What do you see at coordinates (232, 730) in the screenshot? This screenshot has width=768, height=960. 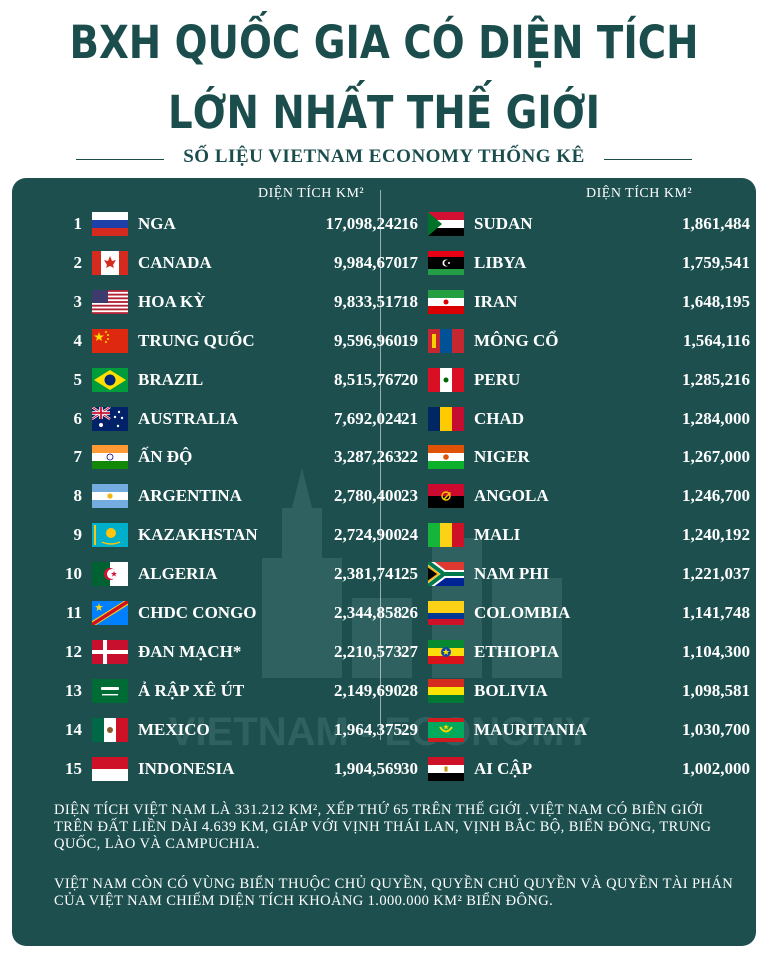 I see `country-row-14: 14 MEXICO 1,964,375` at bounding box center [232, 730].